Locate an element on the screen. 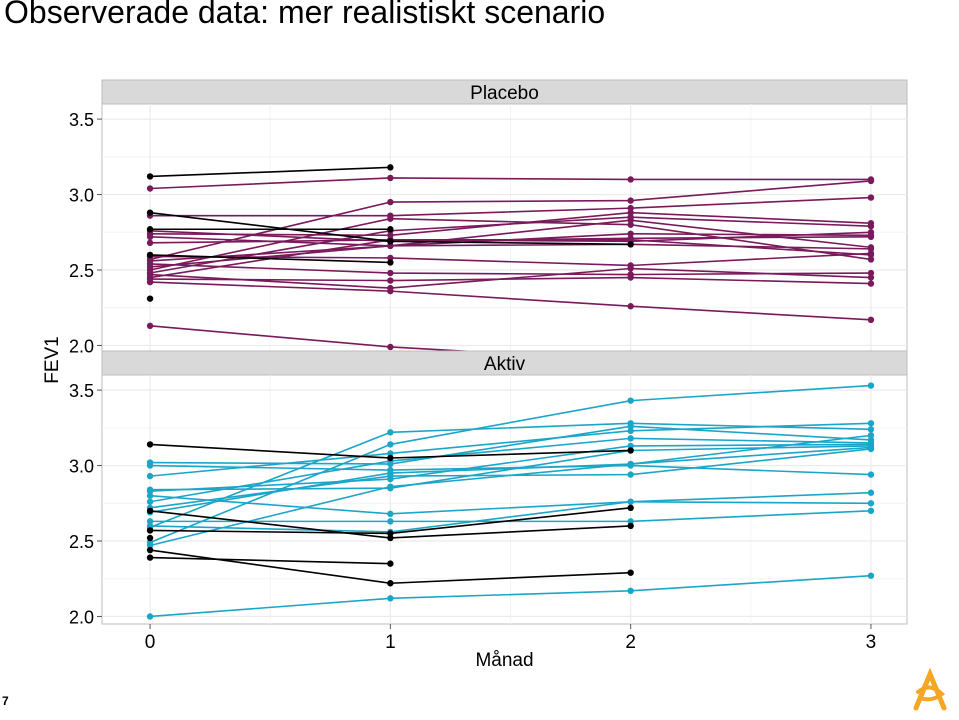 This screenshot has height=720, width=959. x-tick-label: 1 is located at coordinates (390, 642).